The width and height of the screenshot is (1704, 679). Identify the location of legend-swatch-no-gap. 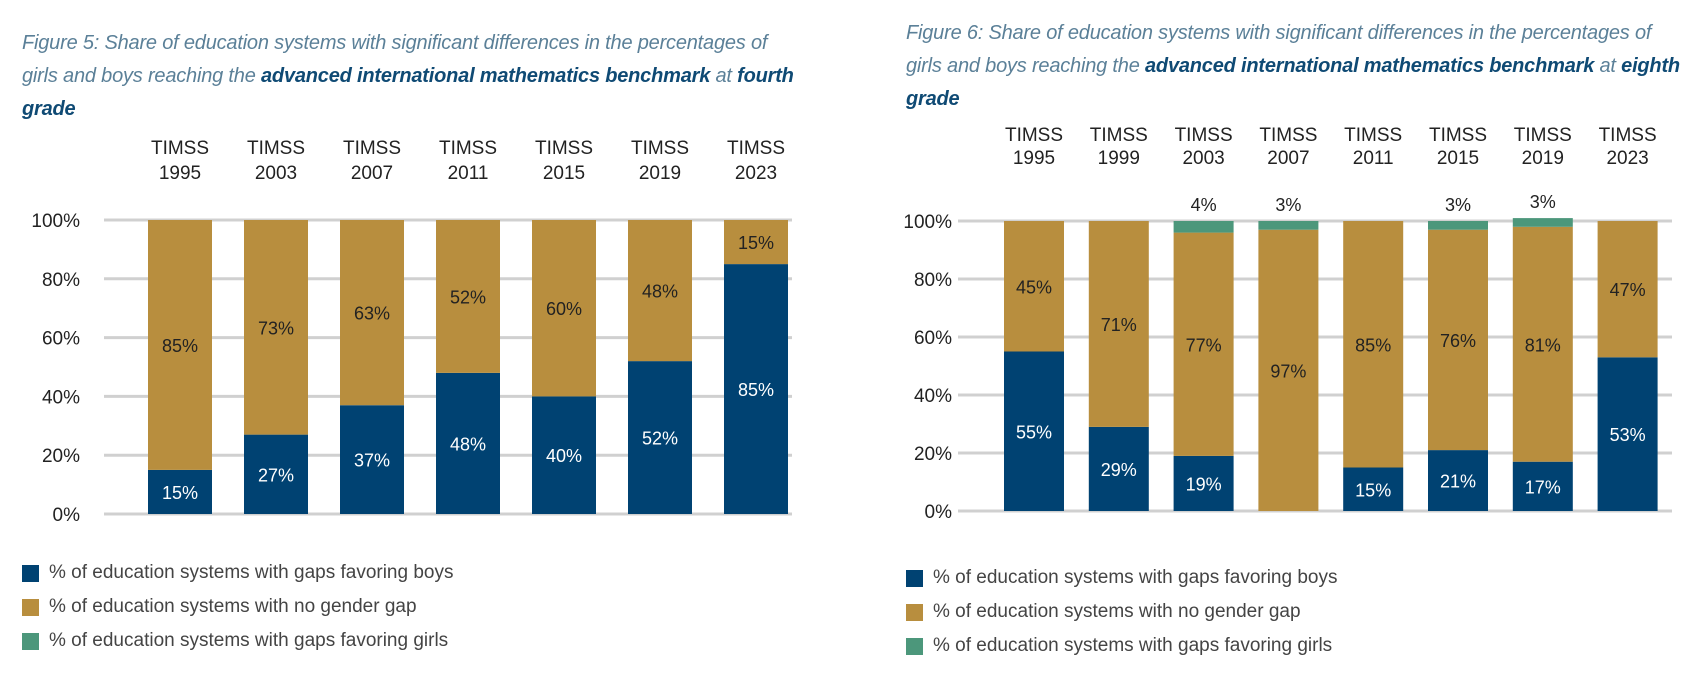
(30, 607).